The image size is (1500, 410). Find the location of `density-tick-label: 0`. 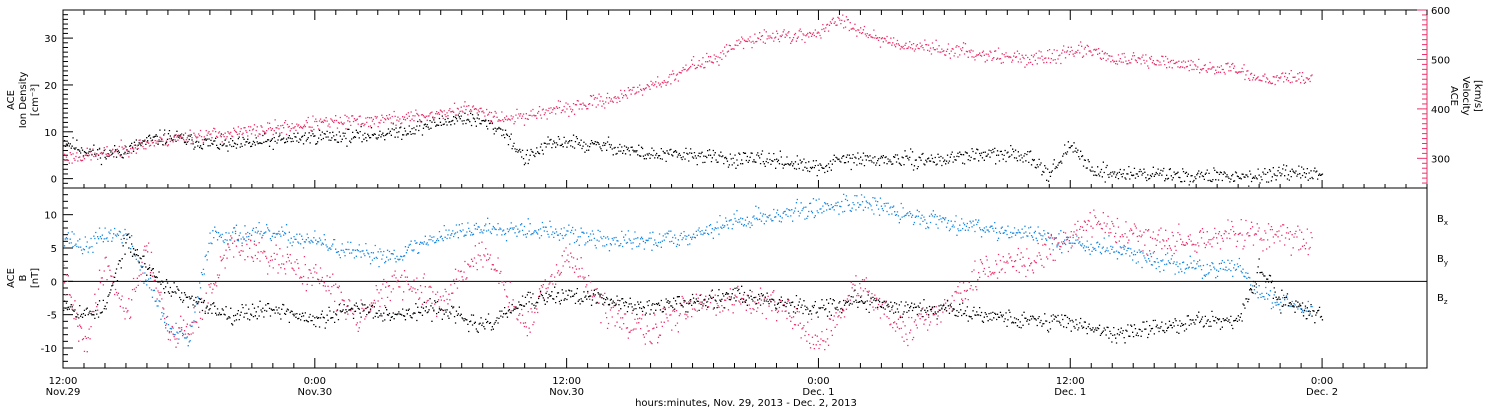

density-tick-label: 0 is located at coordinates (54, 180).